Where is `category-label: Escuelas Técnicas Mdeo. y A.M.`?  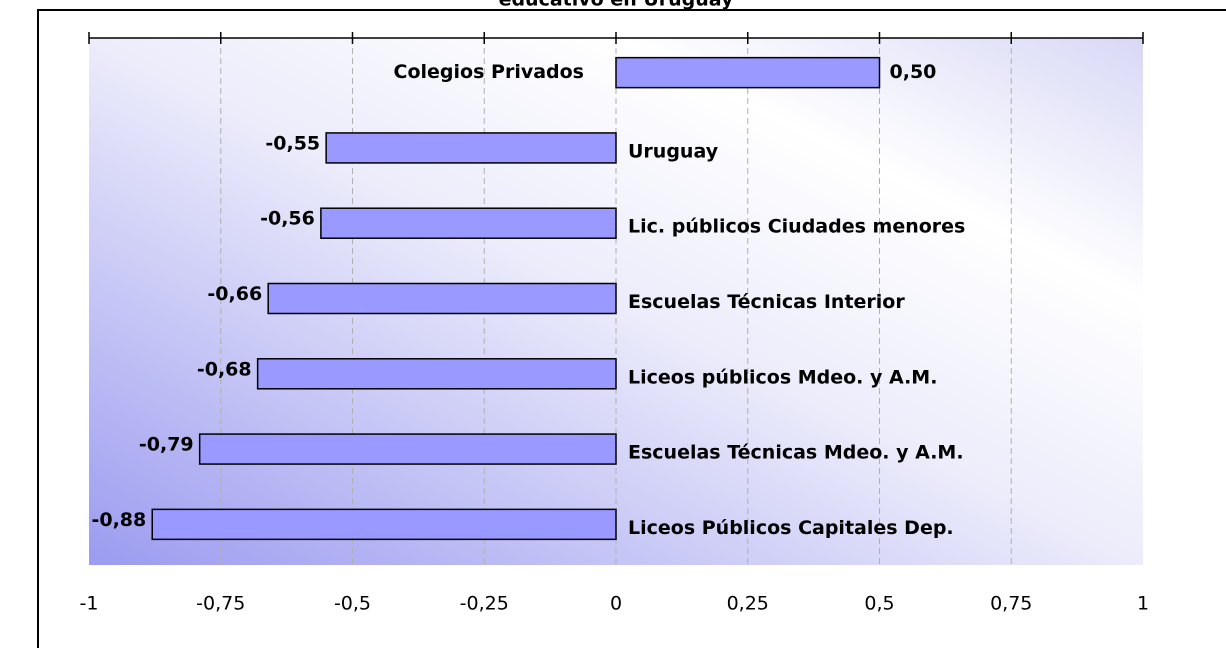
category-label: Escuelas Técnicas Mdeo. y A.M. is located at coordinates (796, 453).